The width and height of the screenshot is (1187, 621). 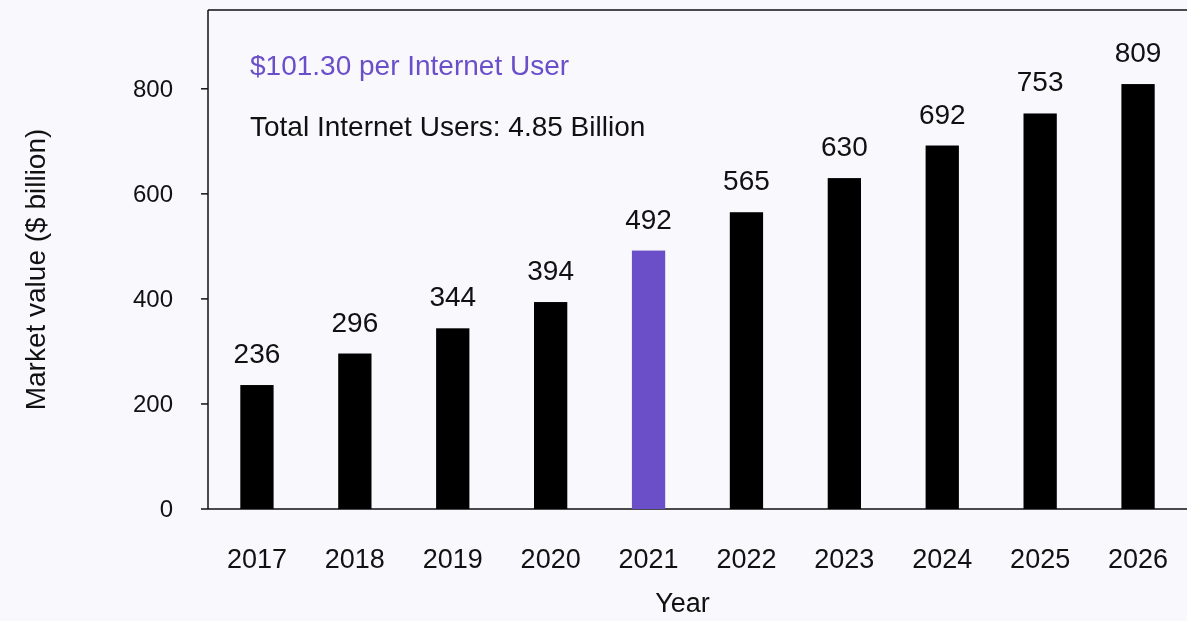 I want to click on x-tick-label: 2019, so click(x=452, y=559).